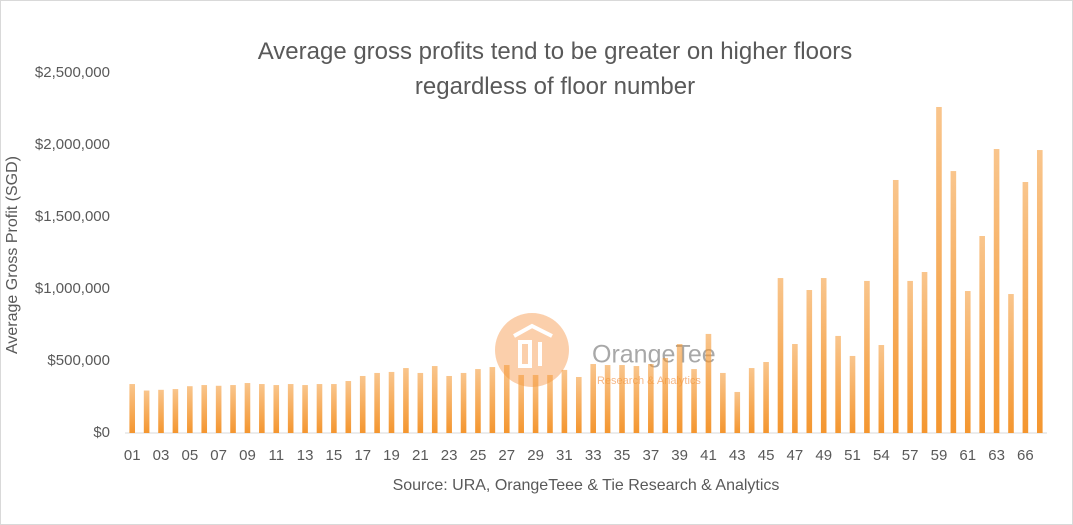 The height and width of the screenshot is (525, 1073). What do you see at coordinates (622, 455) in the screenshot?
I see `x-tick-label: 35` at bounding box center [622, 455].